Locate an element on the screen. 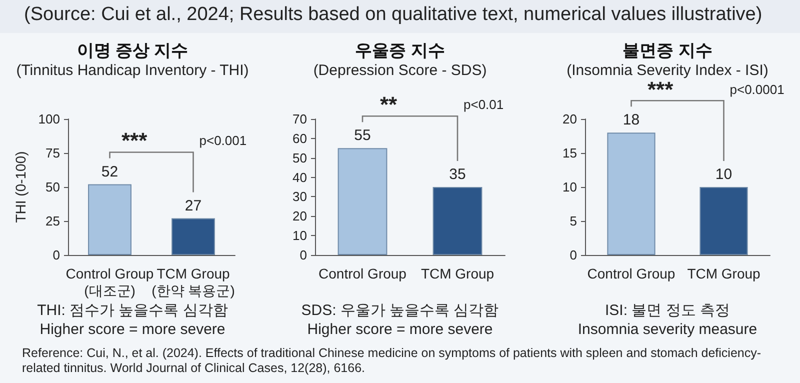 This screenshot has height=383, width=800. y-tick-label: 30 is located at coordinates (299, 196).